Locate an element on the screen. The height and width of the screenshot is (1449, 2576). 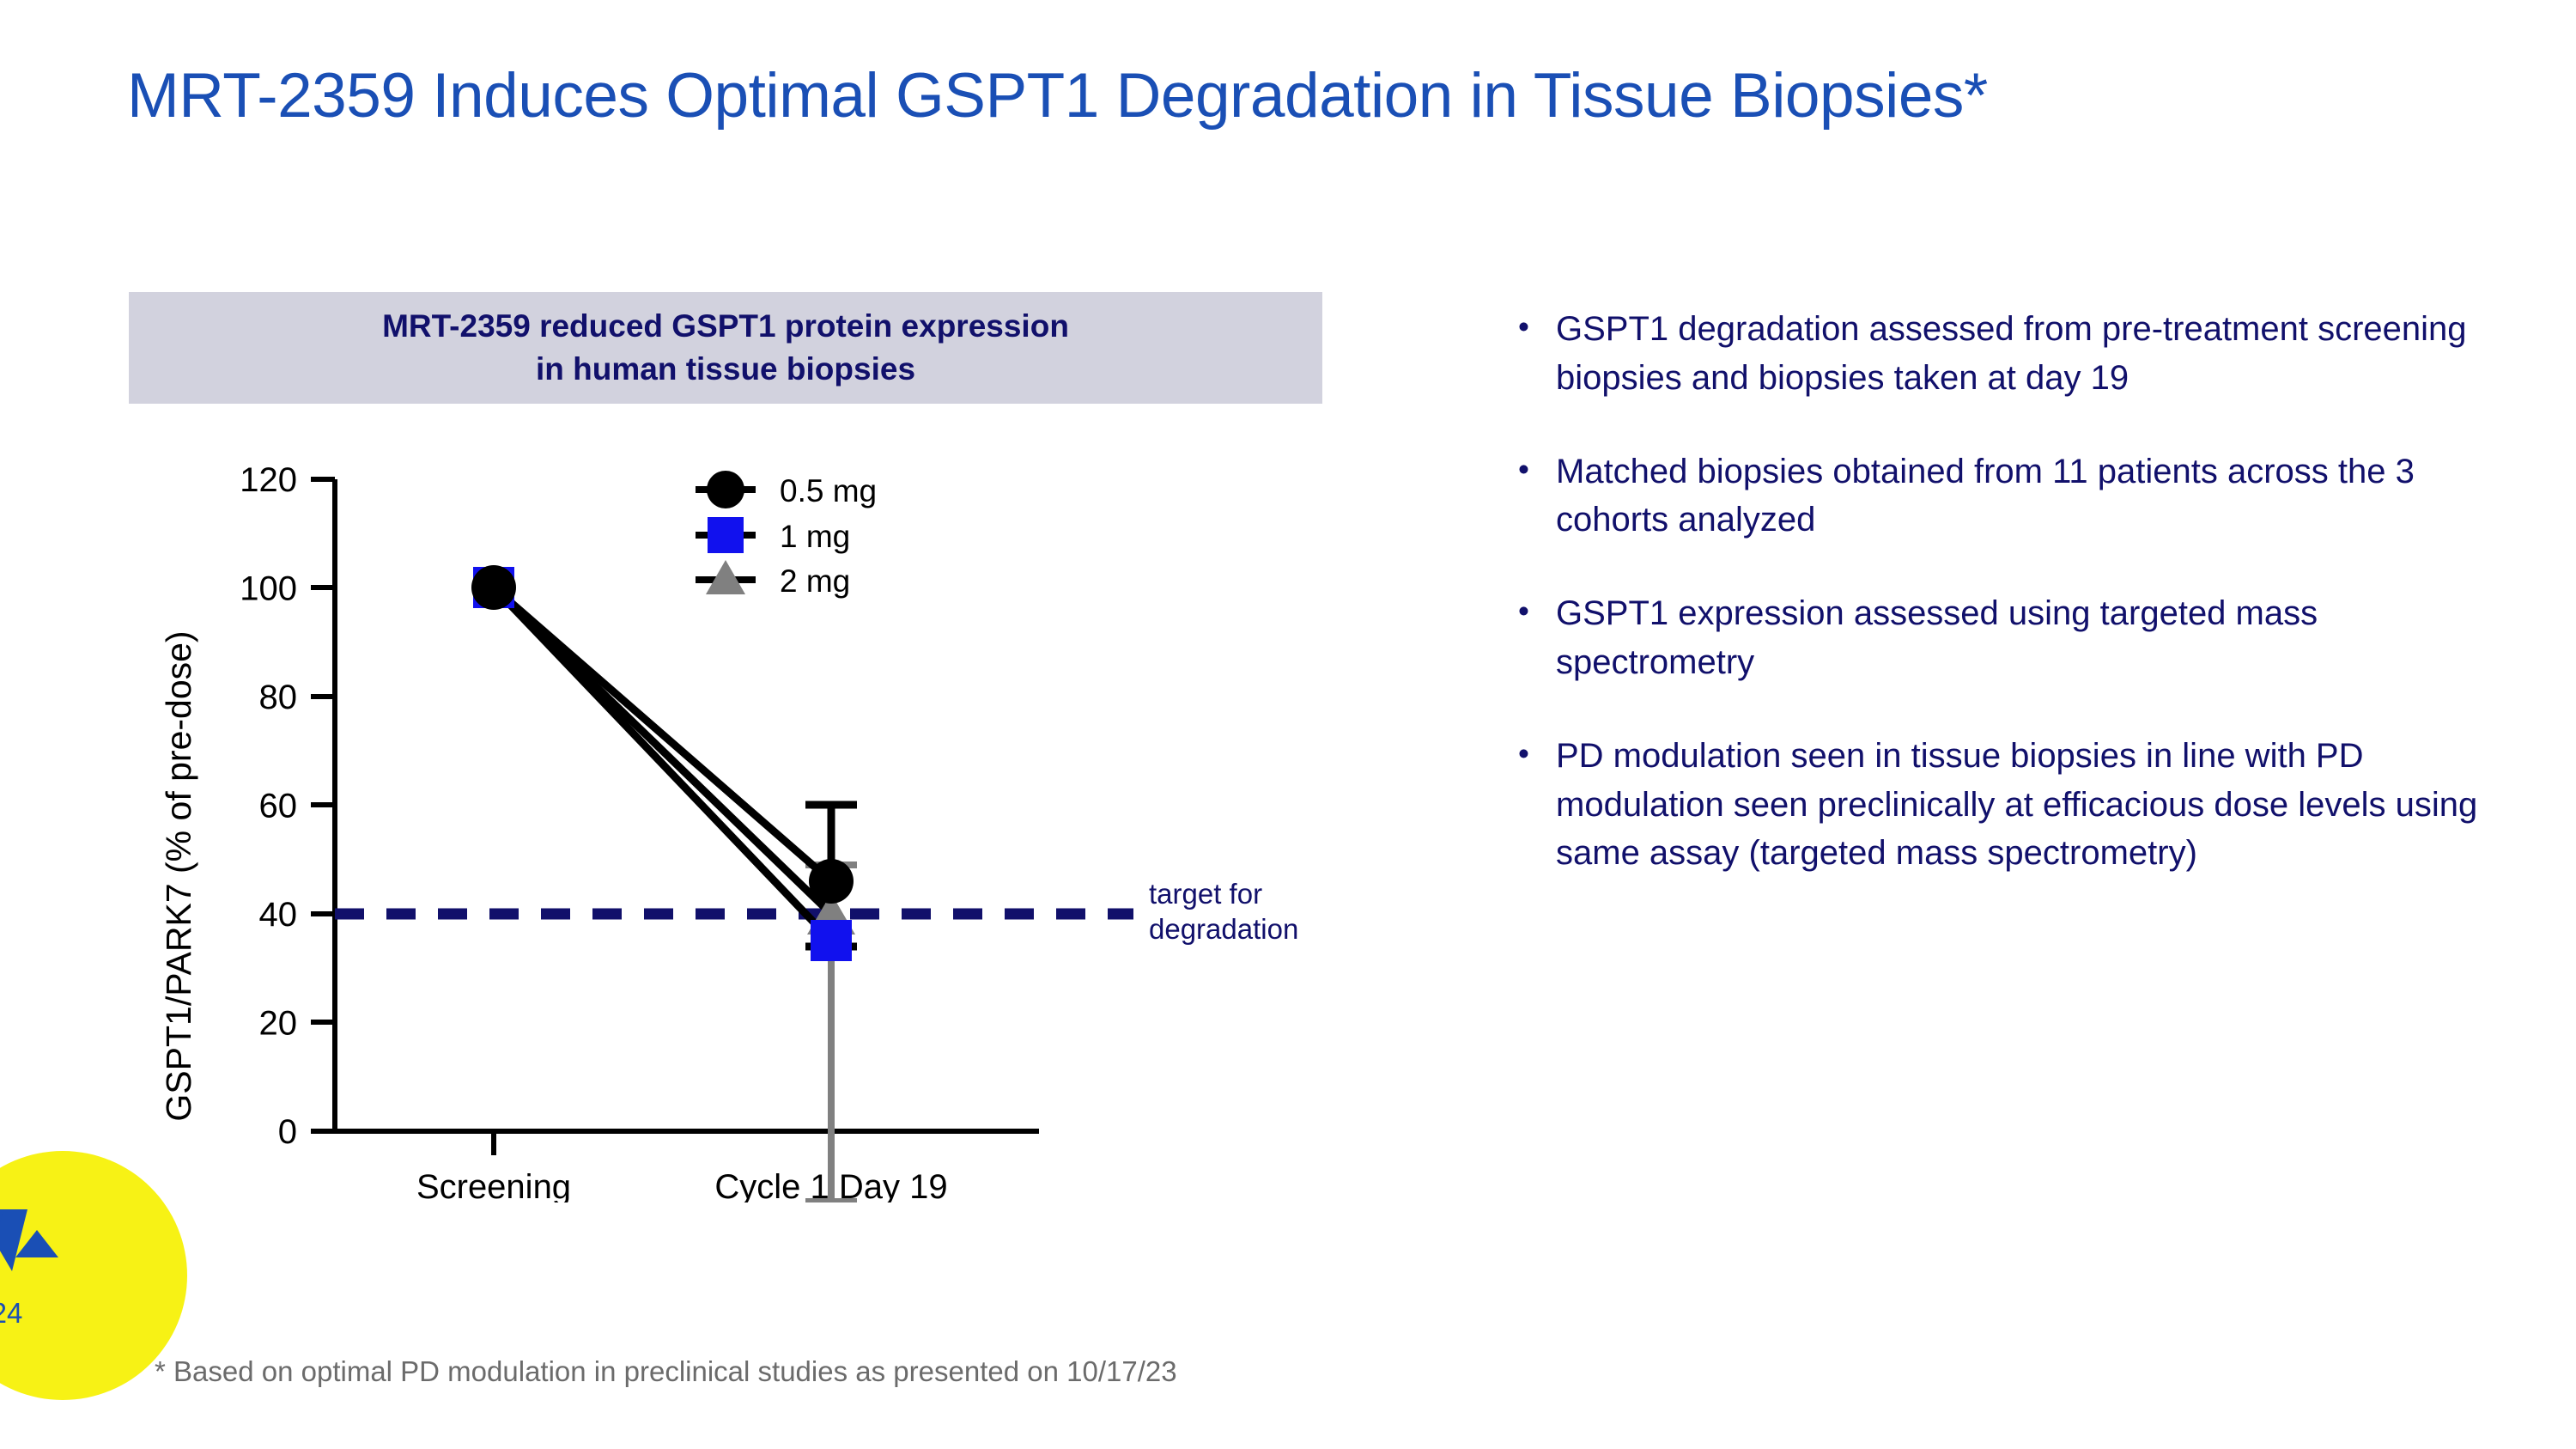
chart-axes is located at coordinates (675, 816).